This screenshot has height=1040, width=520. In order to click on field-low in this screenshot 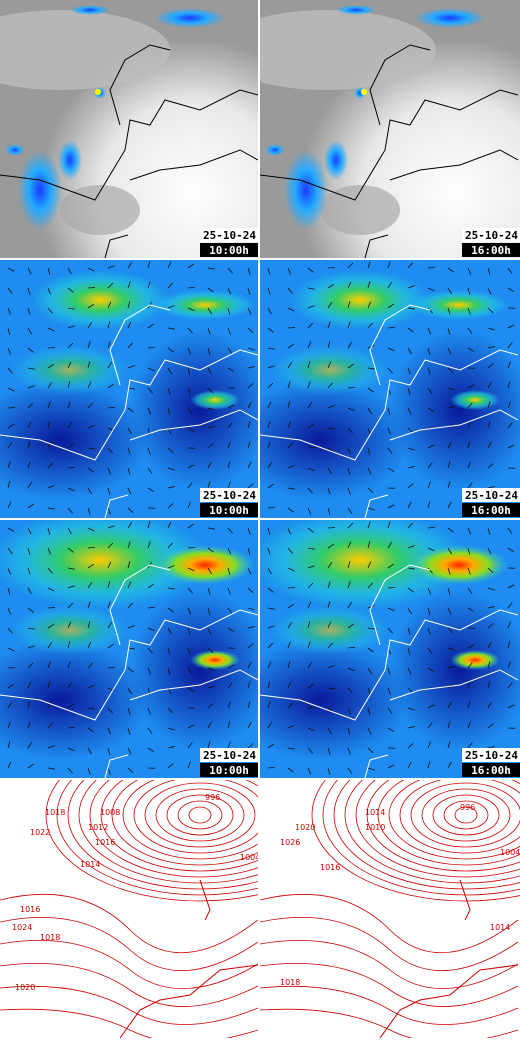, I will do `click(335, 700)`.